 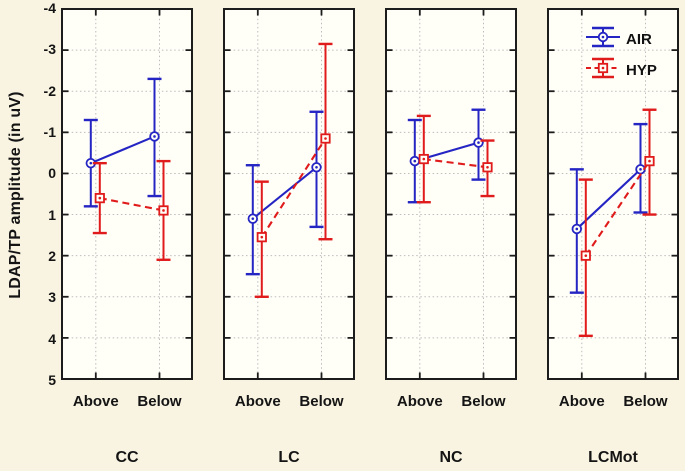 What do you see at coordinates (52, 297) in the screenshot?
I see `y-tick-label: 3` at bounding box center [52, 297].